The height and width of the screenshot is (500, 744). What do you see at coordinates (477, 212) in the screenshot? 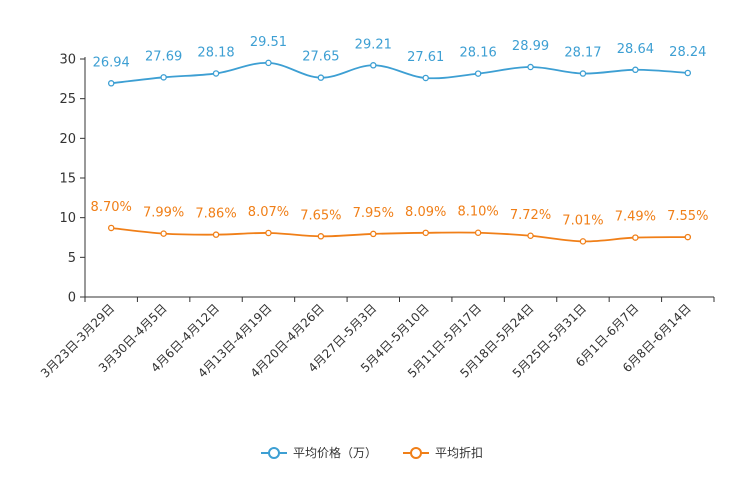
I see `data-label: 8.10%` at bounding box center [477, 212].